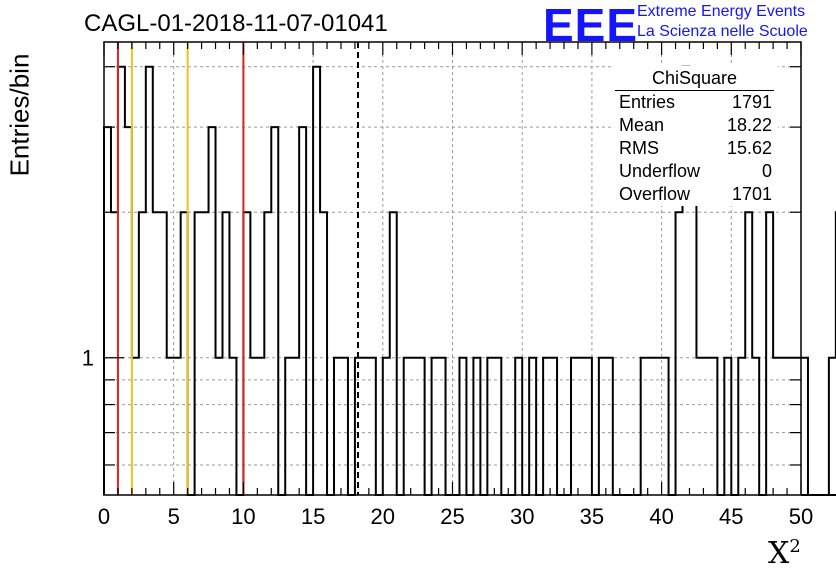  I want to click on logo-line-1: Extreme Energy Events, so click(721, 11).